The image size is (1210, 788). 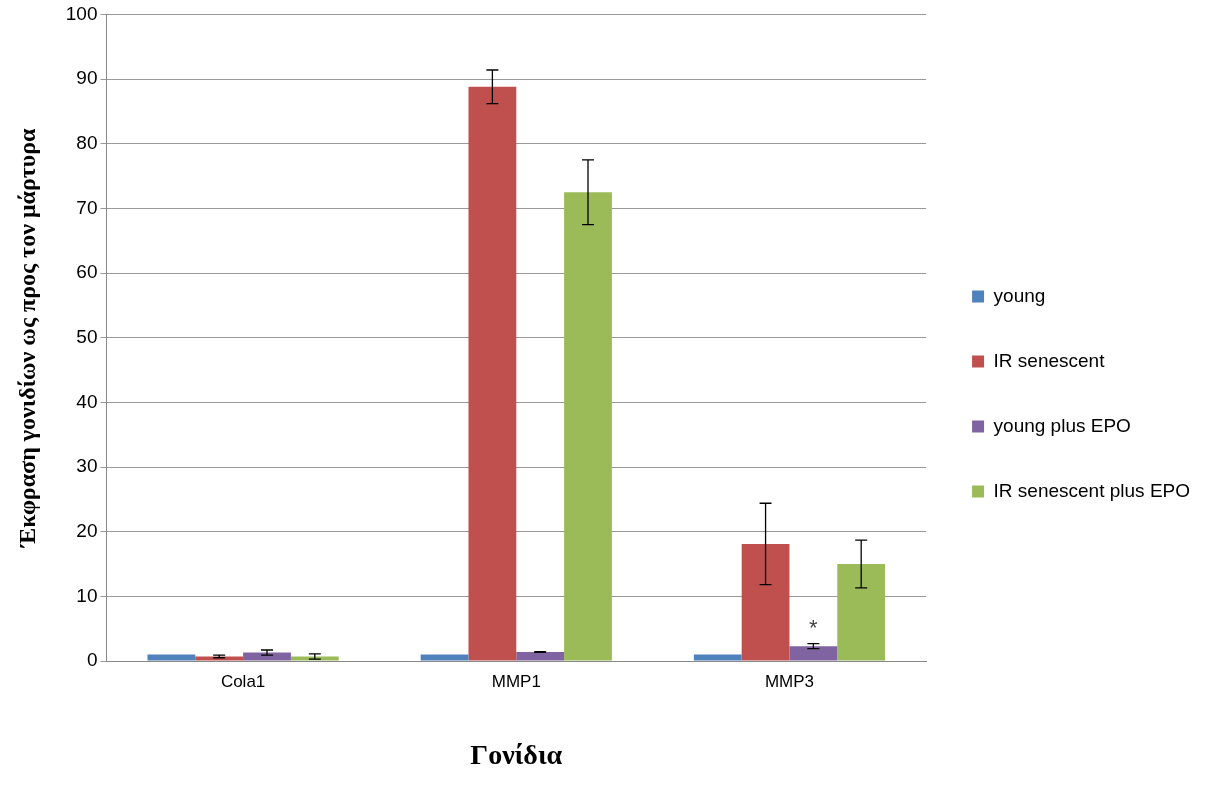 What do you see at coordinates (1092, 490) in the screenshot?
I see `legend-label: IR senescent plus EPO` at bounding box center [1092, 490].